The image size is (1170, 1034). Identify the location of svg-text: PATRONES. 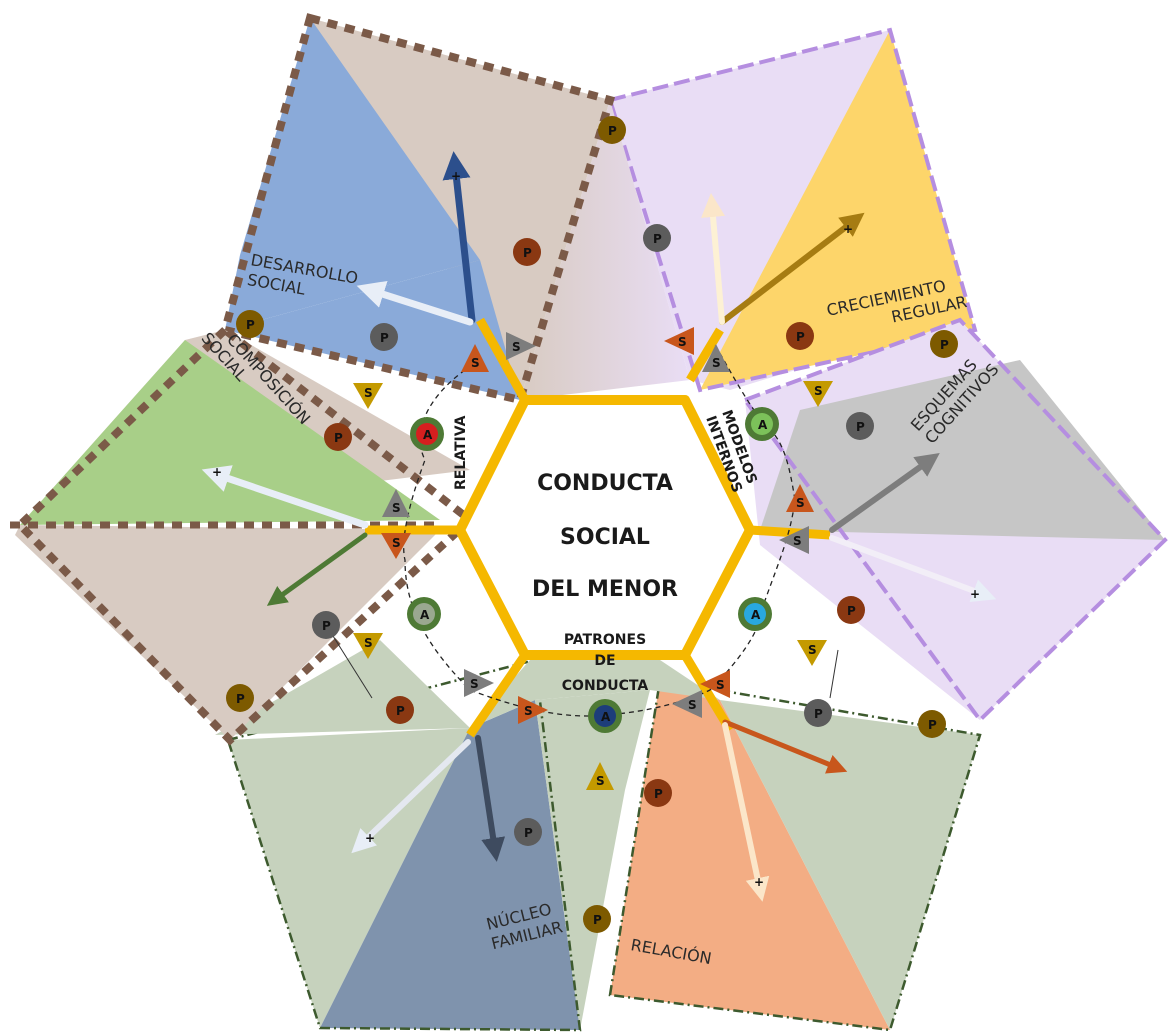
(605, 640).